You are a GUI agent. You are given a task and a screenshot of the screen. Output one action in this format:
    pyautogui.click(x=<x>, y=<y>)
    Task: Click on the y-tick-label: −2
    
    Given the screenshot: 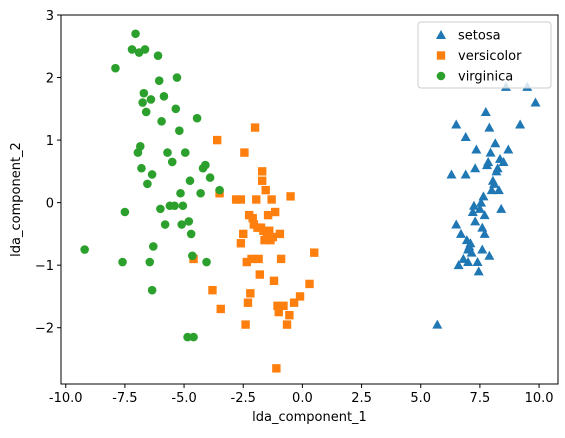 What is the action you would take?
    pyautogui.click(x=44, y=329)
    